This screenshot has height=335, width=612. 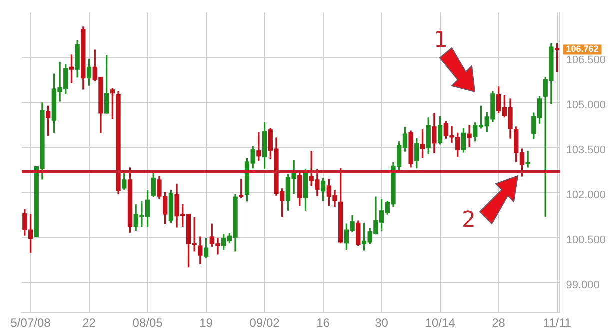 I want to click on x-tick-label: 10/14, so click(x=440, y=323).